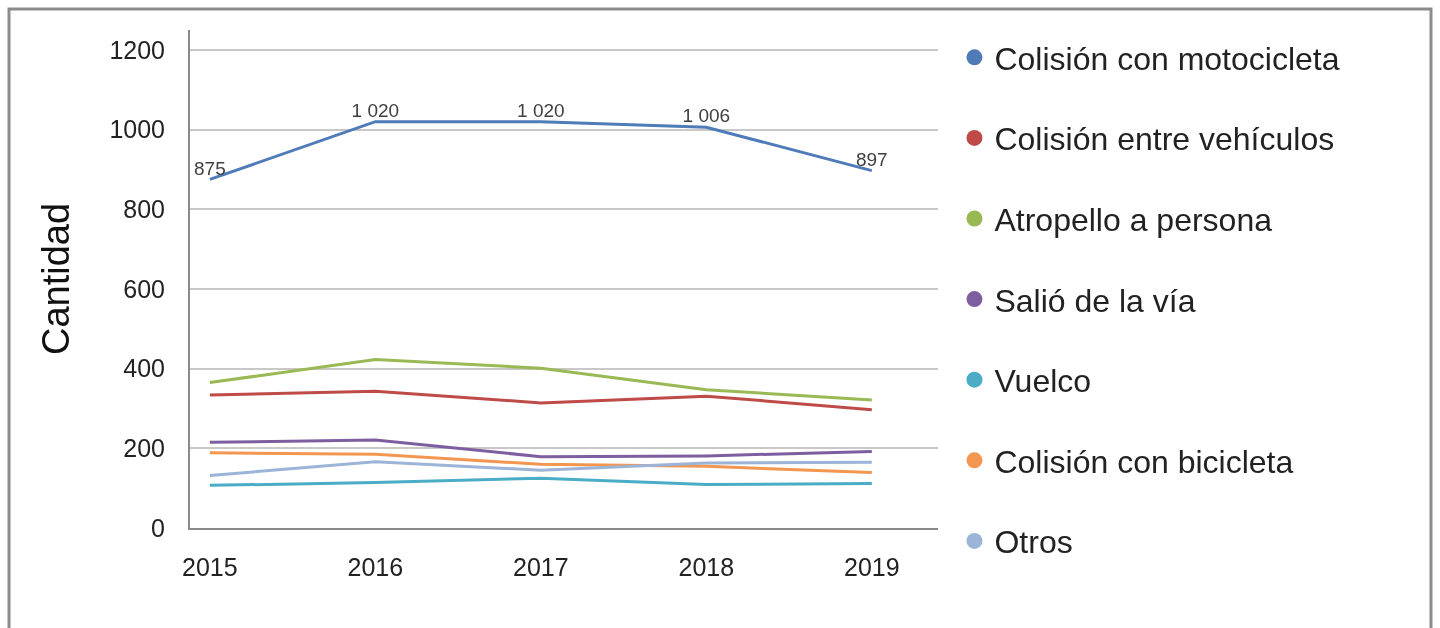 Image resolution: width=1440 pixels, height=628 pixels. What do you see at coordinates (706, 116) in the screenshot?
I see `data-label: 1 006` at bounding box center [706, 116].